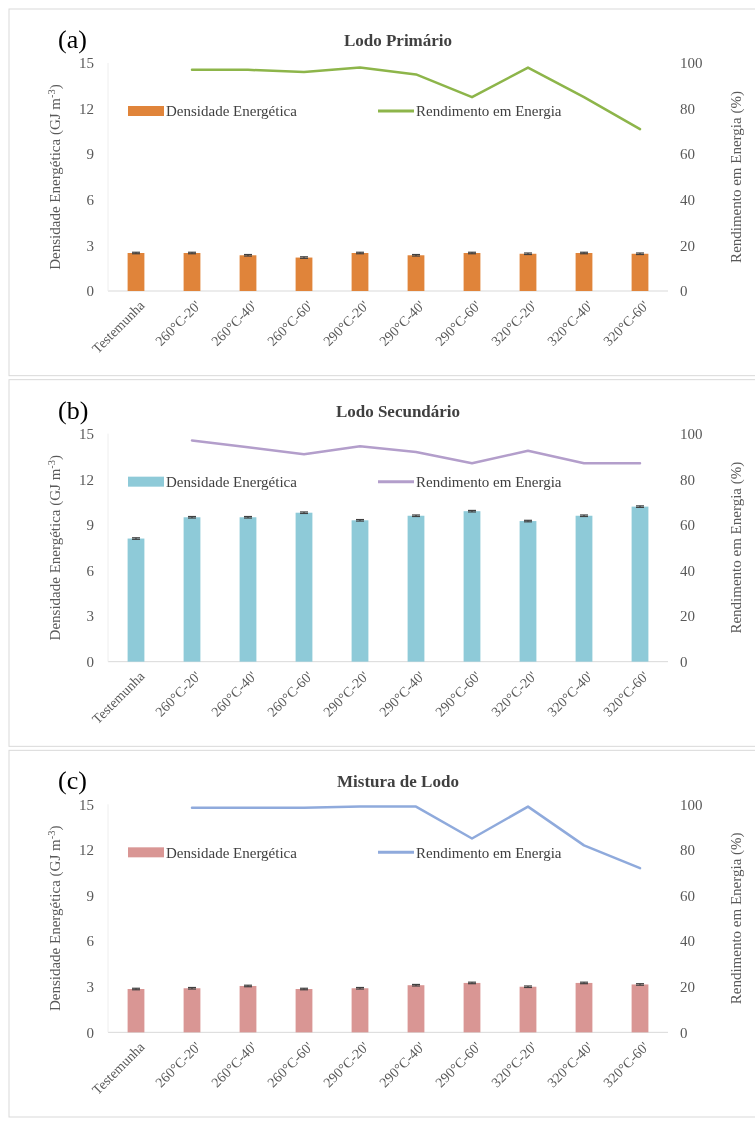 This screenshot has height=1128, width=755. What do you see at coordinates (398, 411) in the screenshot?
I see `chart-title: Lodo Secundário` at bounding box center [398, 411].